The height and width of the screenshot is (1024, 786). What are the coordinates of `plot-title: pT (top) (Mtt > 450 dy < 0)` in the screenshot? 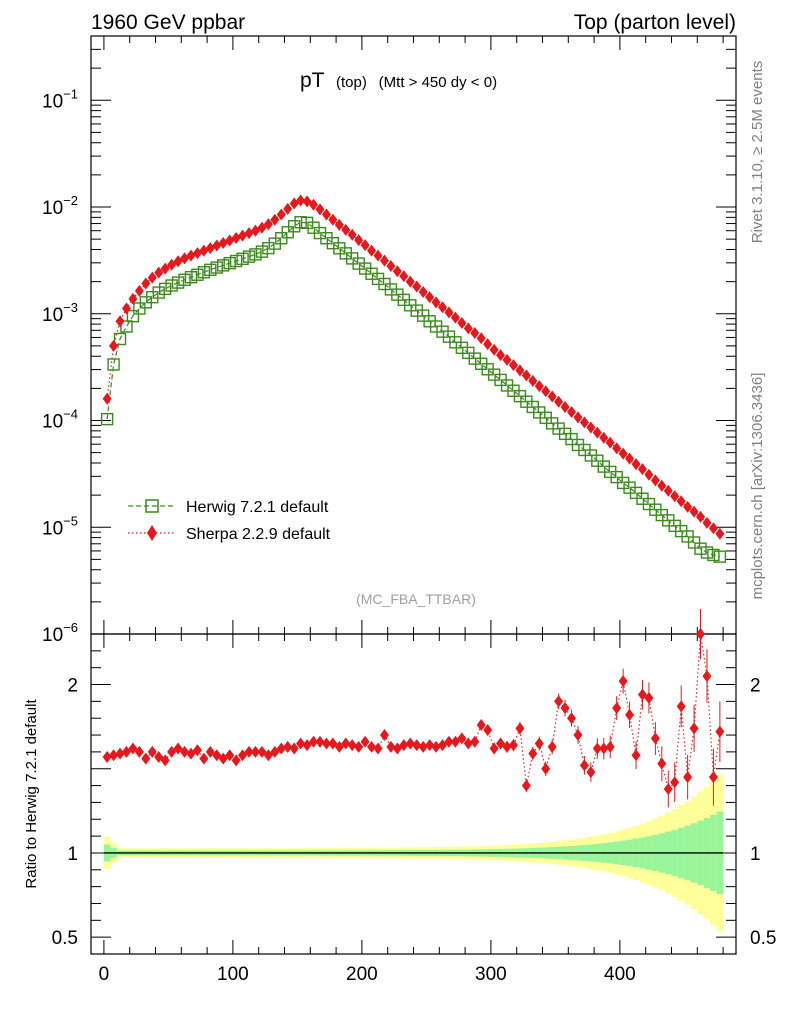 It's located at (398, 80).